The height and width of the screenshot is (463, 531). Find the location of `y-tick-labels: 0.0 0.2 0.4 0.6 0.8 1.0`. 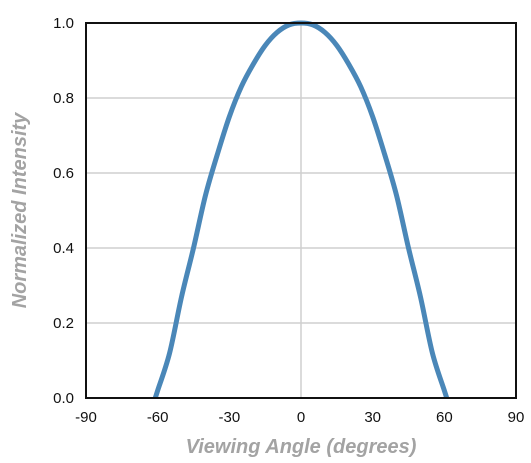

y-tick-labels: 0.0 0.2 0.4 0.6 0.8 1.0 is located at coordinates (63, 211).